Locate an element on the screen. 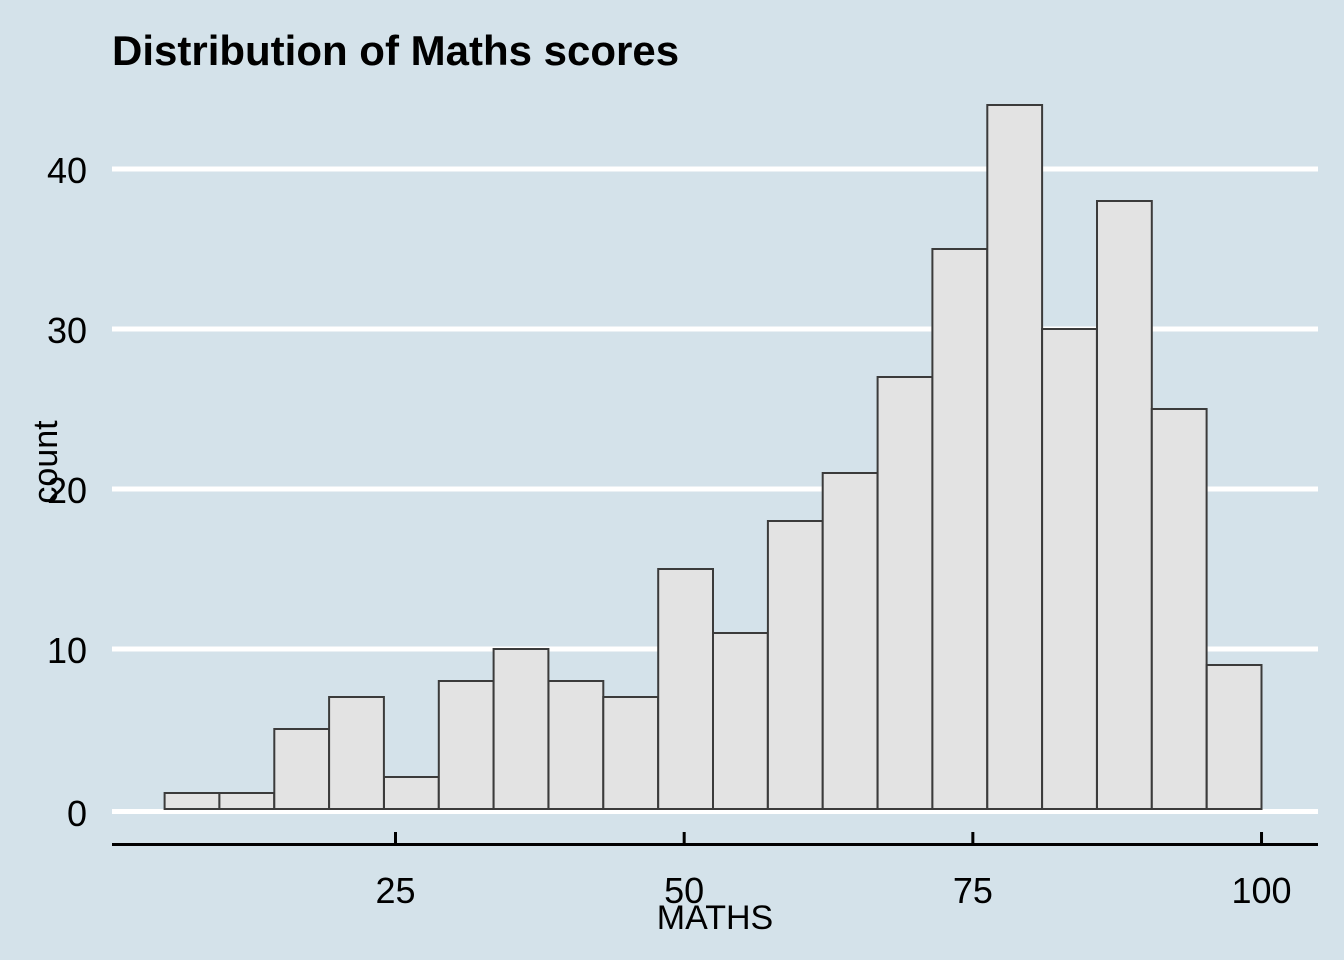 This screenshot has height=960, width=1344. y-tick-label: 10 is located at coordinates (66, 650).